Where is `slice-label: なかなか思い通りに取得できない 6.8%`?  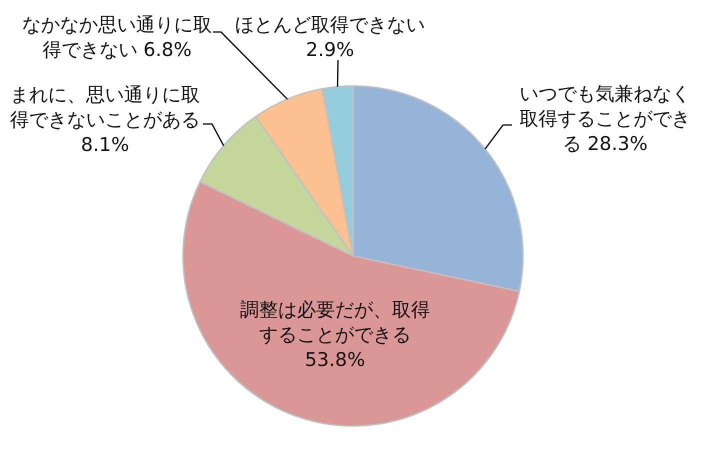
slice-label: なかなか思い通りに取得できない 6.8% is located at coordinates (117, 37).